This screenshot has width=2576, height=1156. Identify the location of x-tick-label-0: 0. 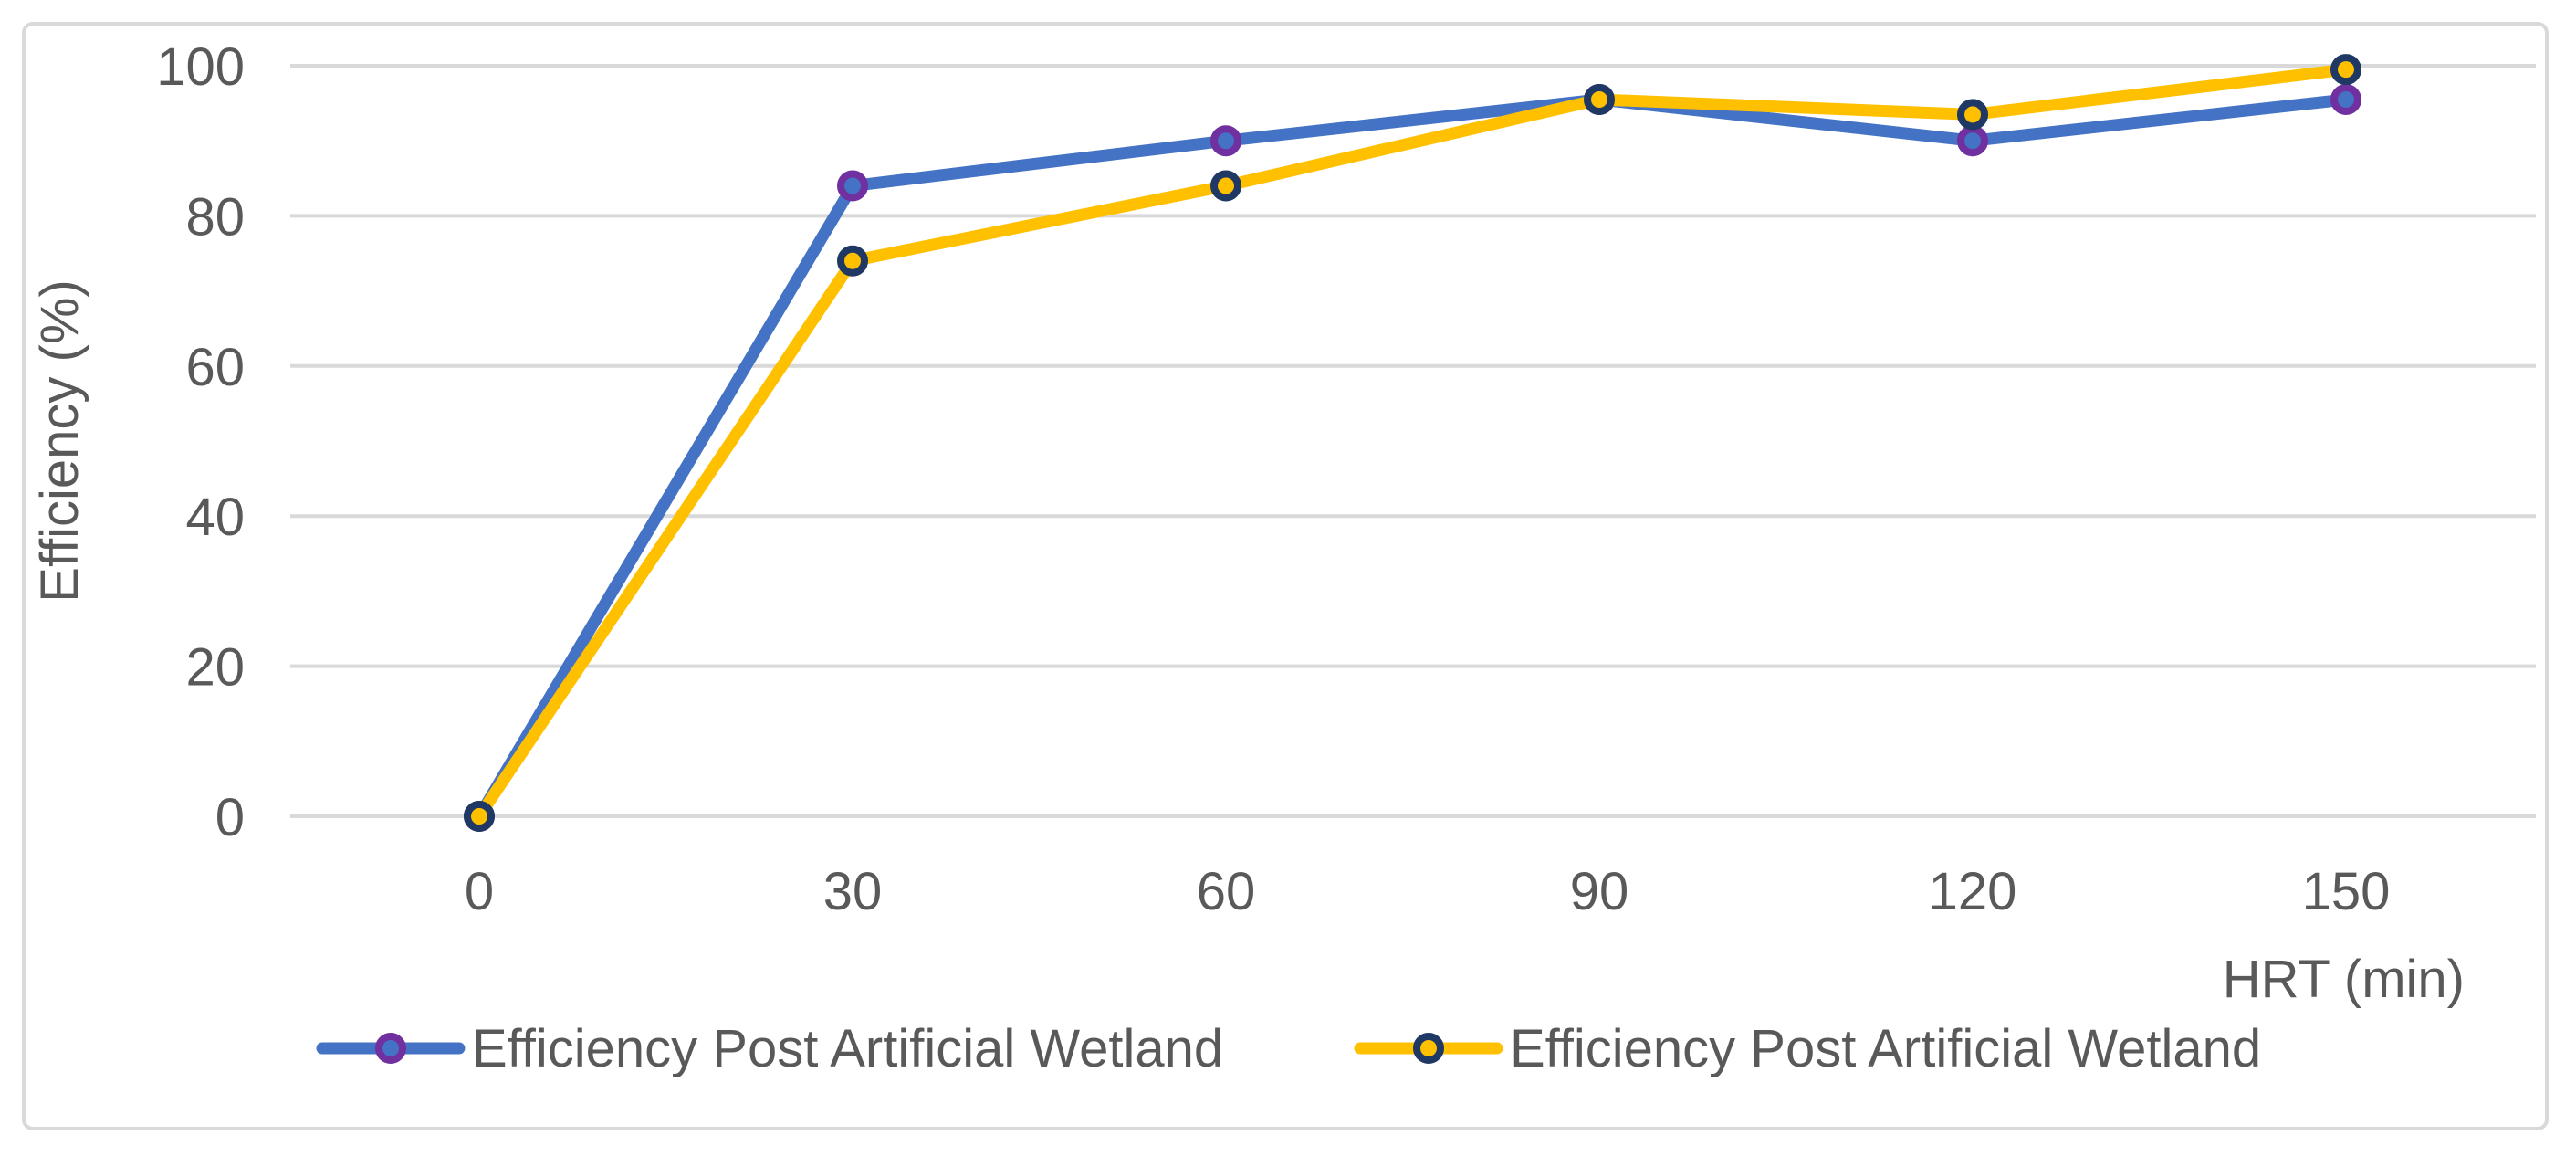
(480, 891).